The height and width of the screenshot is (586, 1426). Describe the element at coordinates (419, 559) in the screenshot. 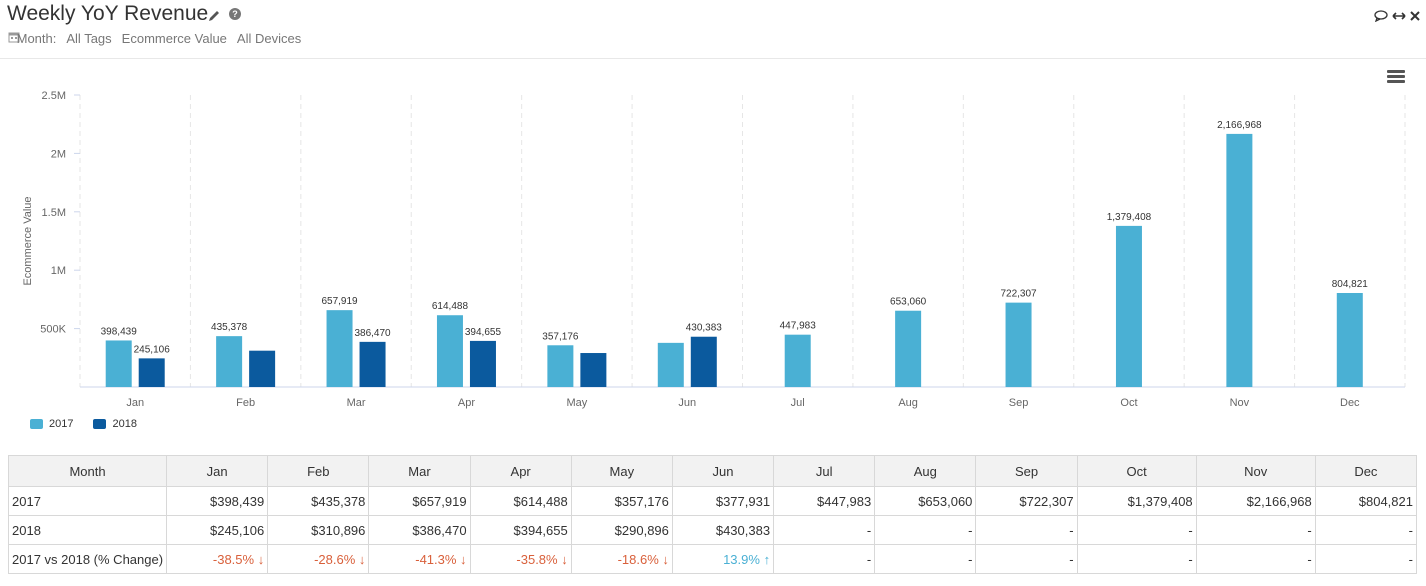

I see `change-cell: -41.3% ↓` at that location.